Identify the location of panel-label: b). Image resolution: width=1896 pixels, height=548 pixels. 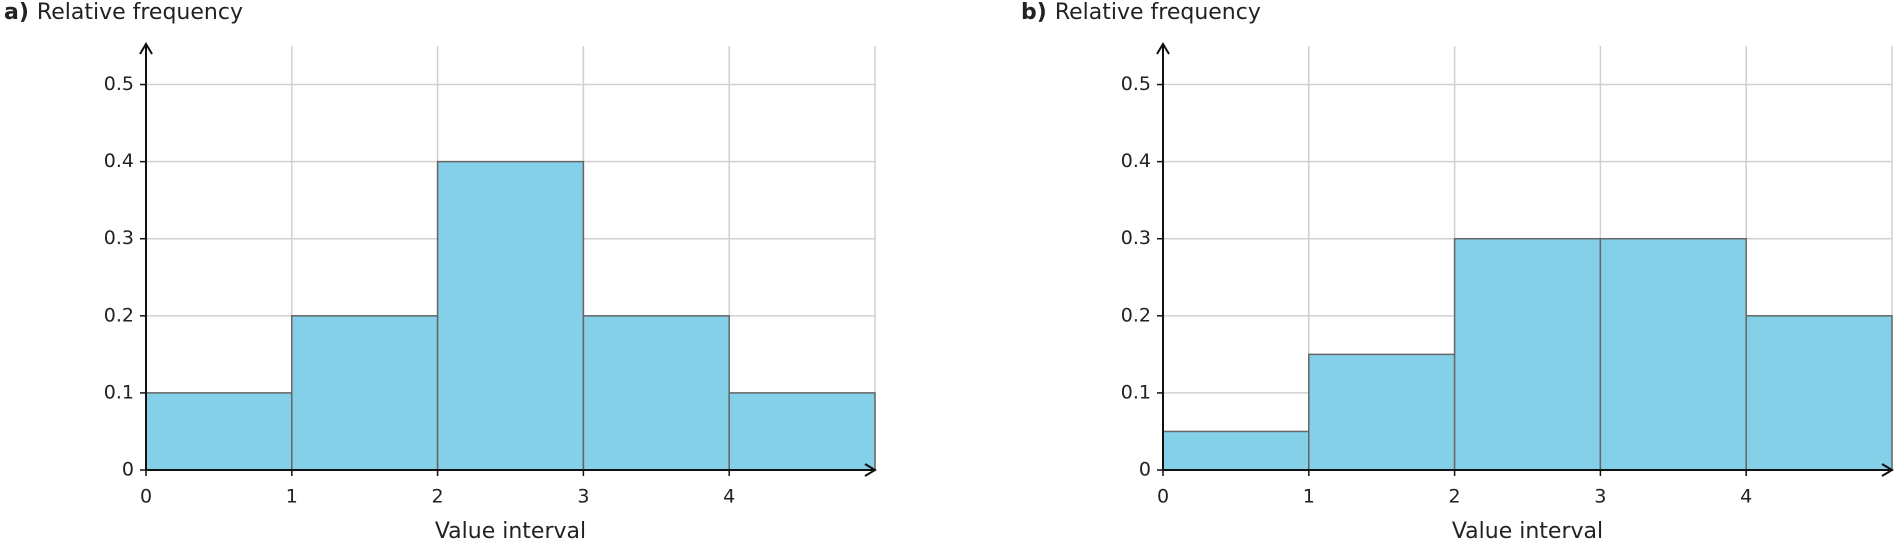
(1034, 12).